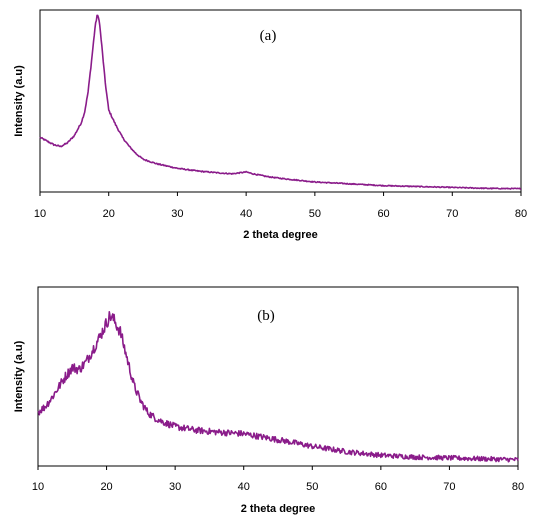 The width and height of the screenshot is (550, 520). I want to click on panel-label: (b), so click(266, 316).